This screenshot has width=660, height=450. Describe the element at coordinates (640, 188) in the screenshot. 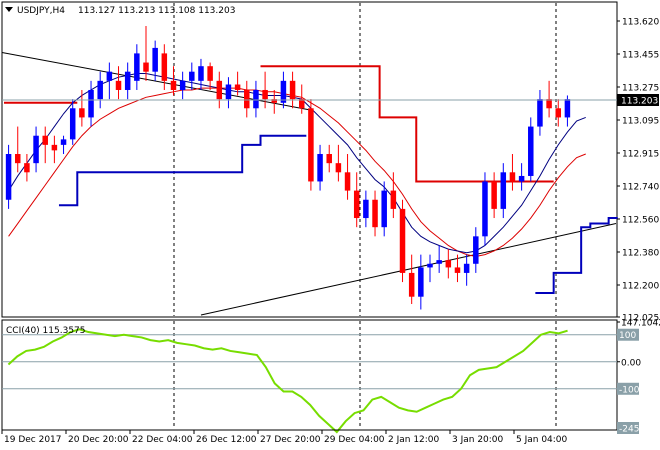

I see `price-tick-label: 112.740` at that location.